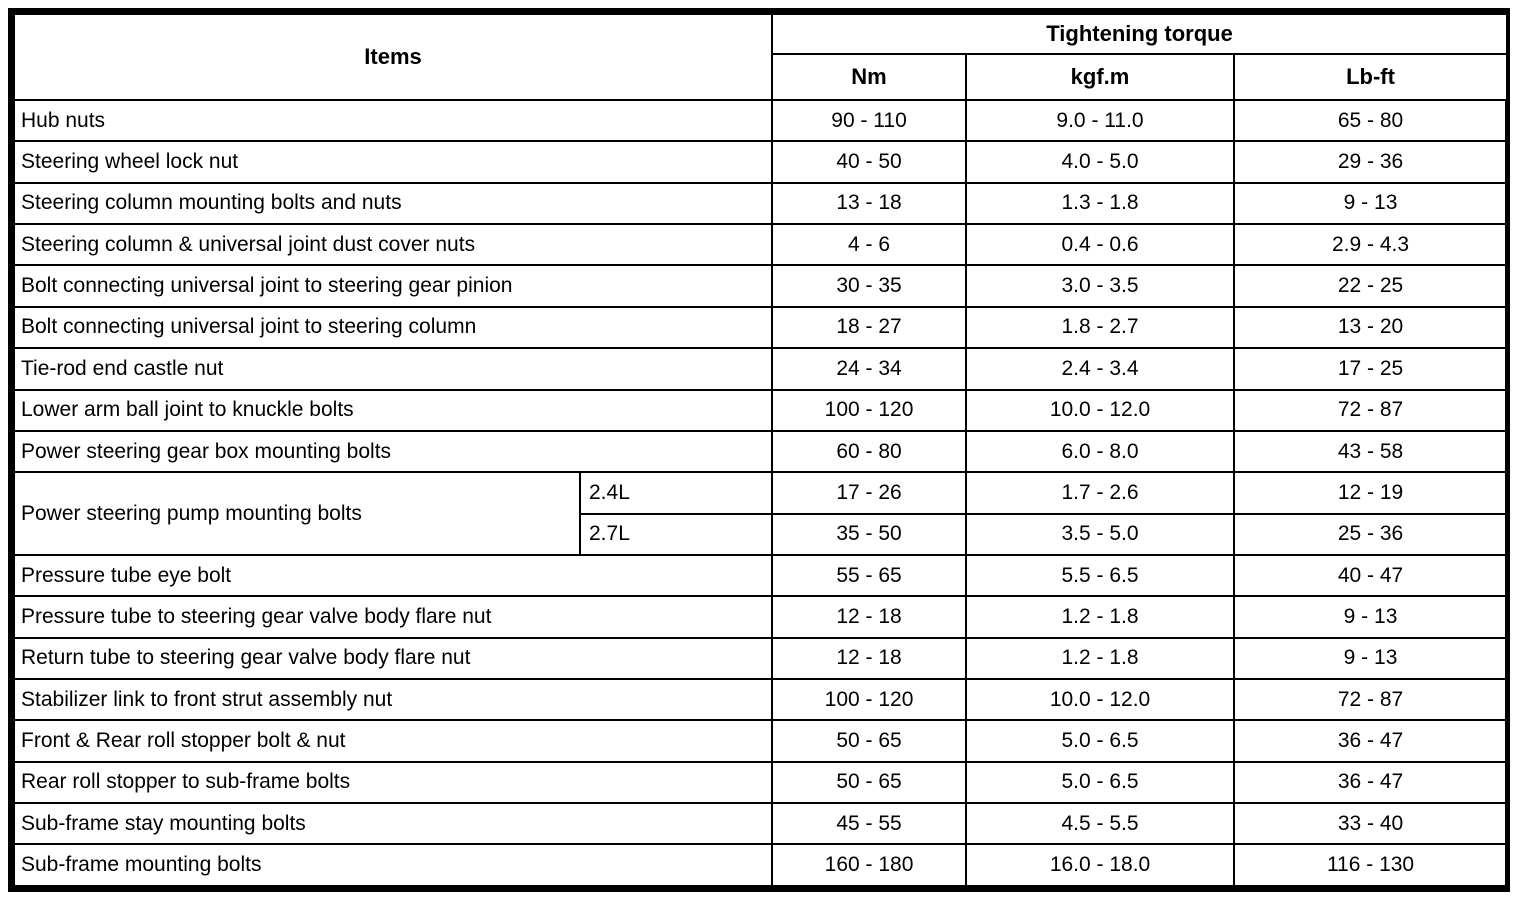 This screenshot has width=1520, height=902. Describe the element at coordinates (1100, 77) in the screenshot. I see `unit-header-kgfm: kgf.m` at that location.